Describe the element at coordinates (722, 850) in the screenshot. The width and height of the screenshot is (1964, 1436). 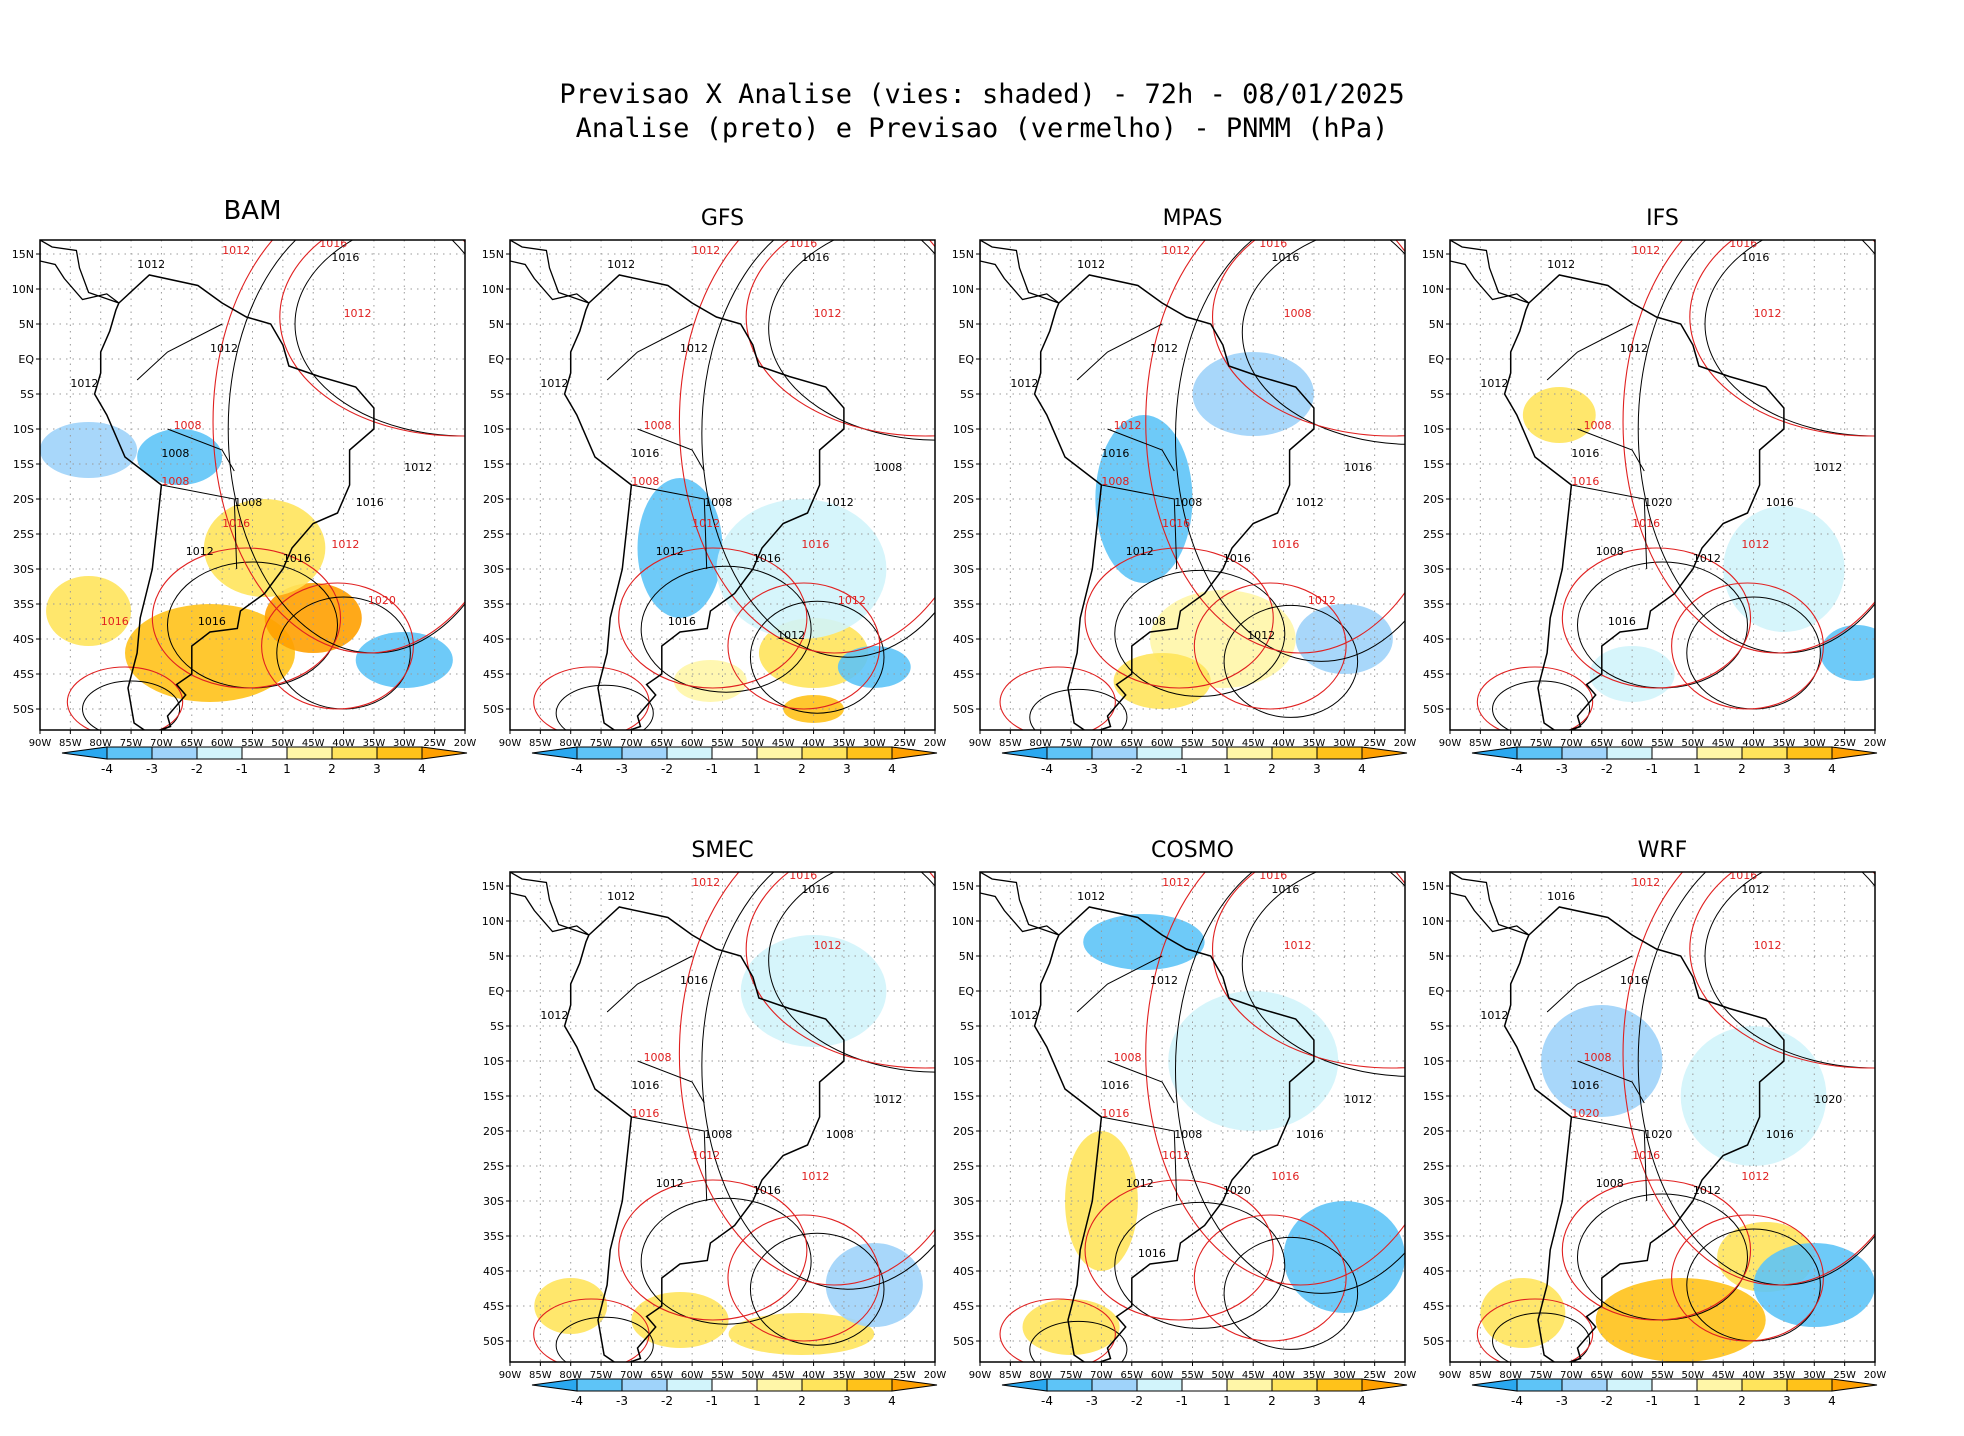
I see `panel-title: SMEC` at that location.